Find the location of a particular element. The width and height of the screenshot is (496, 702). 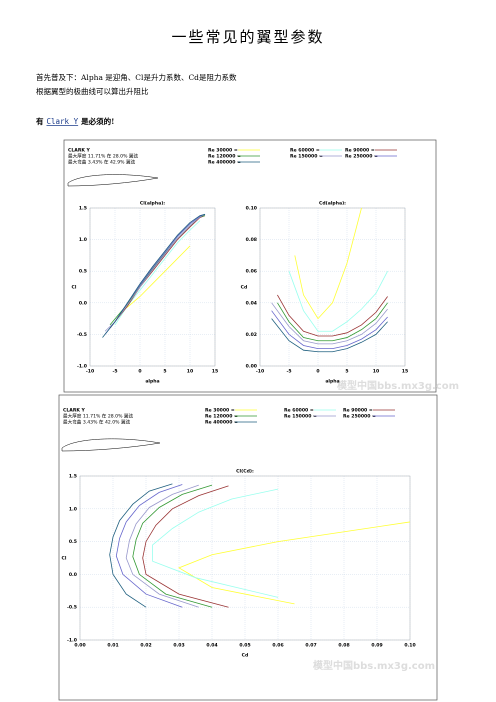

x-tick-label: 0.07 is located at coordinates (310, 646).